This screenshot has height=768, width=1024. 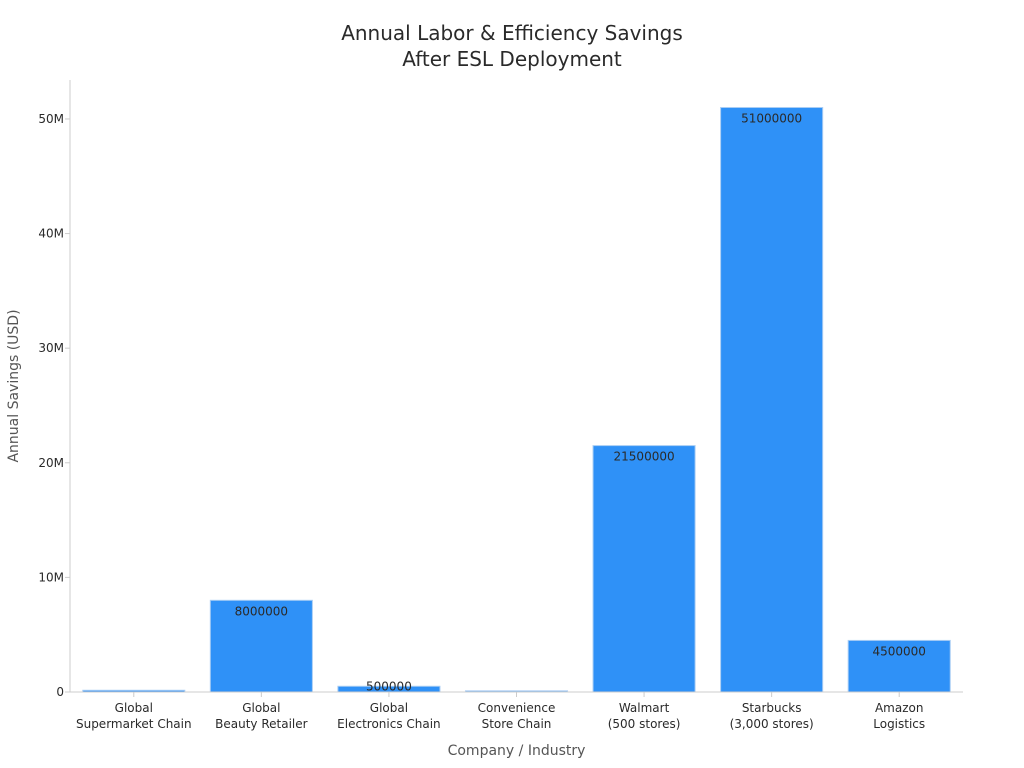 I want to click on y-tick-label-5: 50M, so click(x=51, y=119).